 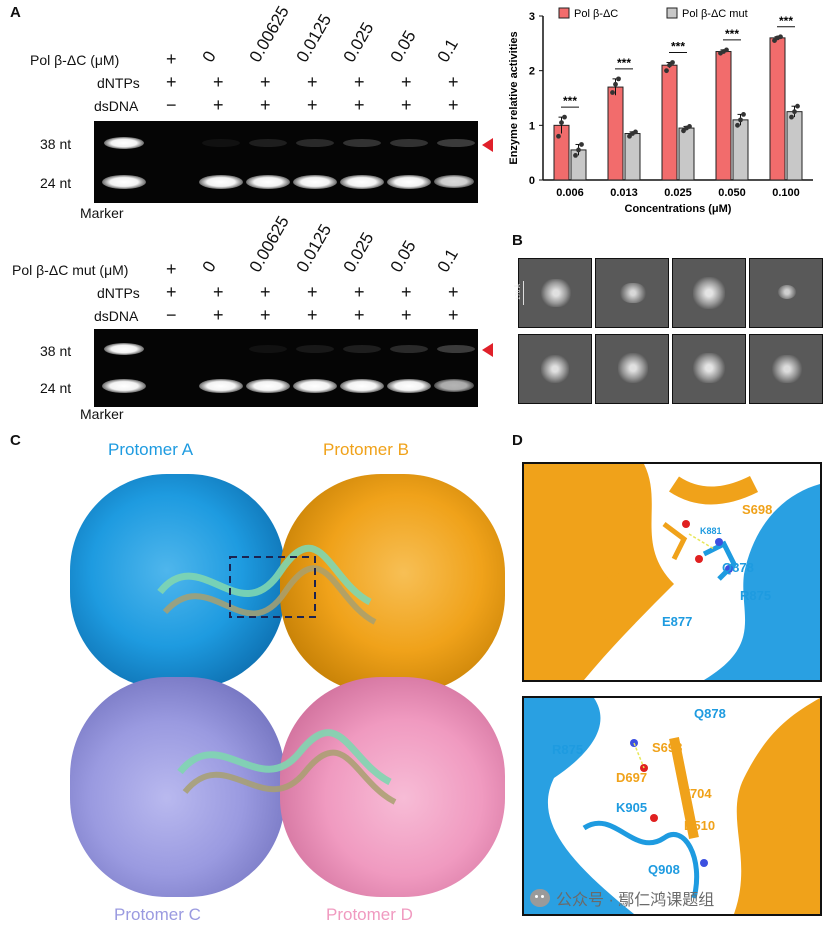 What do you see at coordinates (359, 315) in the screenshot?
I see `gel_bottom-dsdna-4: +` at bounding box center [359, 315].